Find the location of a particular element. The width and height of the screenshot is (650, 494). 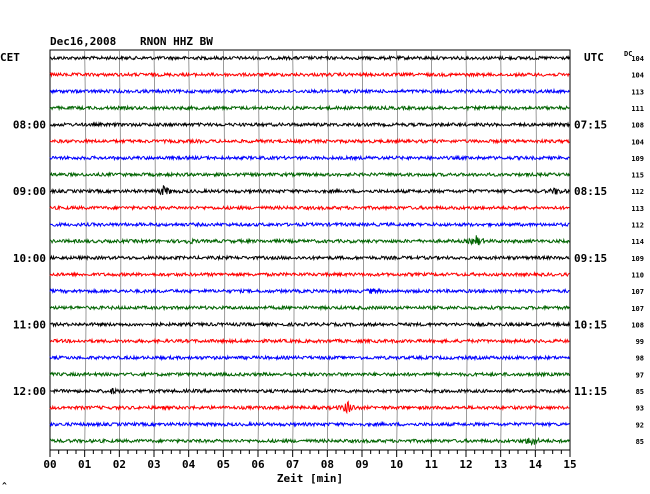

x-tick-label: 14 is located at coordinates (536, 464).